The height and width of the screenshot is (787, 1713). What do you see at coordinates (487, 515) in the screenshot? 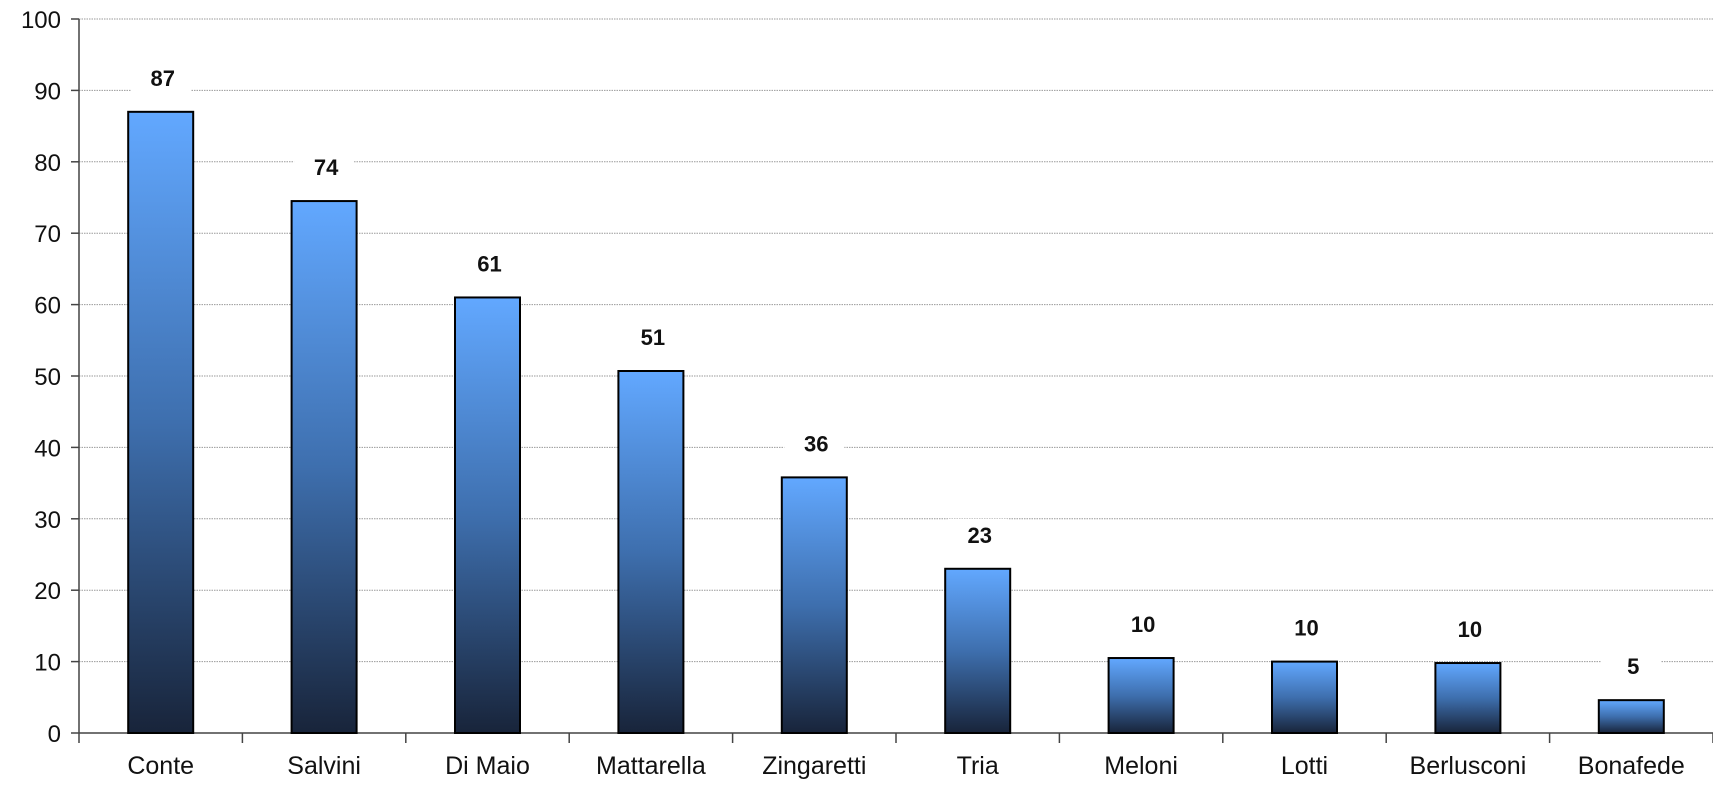
I see `bar-di-maio` at bounding box center [487, 515].